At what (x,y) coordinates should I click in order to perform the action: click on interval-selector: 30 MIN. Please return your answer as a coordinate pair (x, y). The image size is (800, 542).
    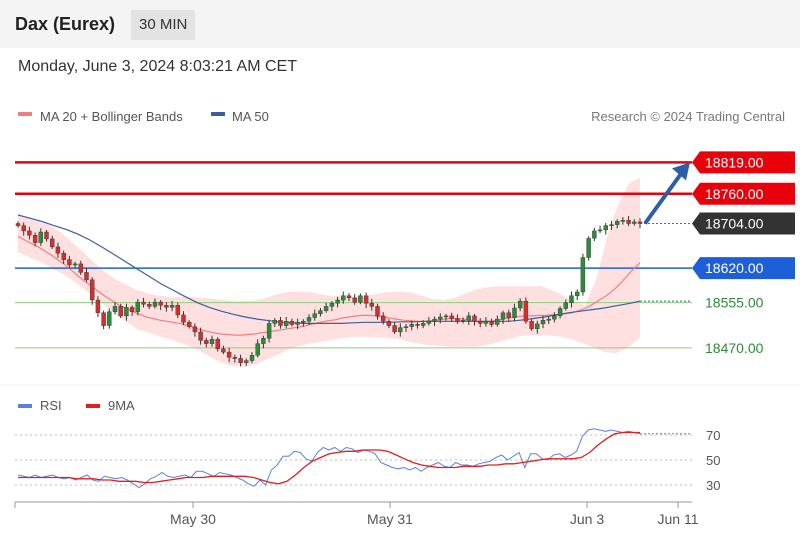
    Looking at the image, I should click on (163, 25).